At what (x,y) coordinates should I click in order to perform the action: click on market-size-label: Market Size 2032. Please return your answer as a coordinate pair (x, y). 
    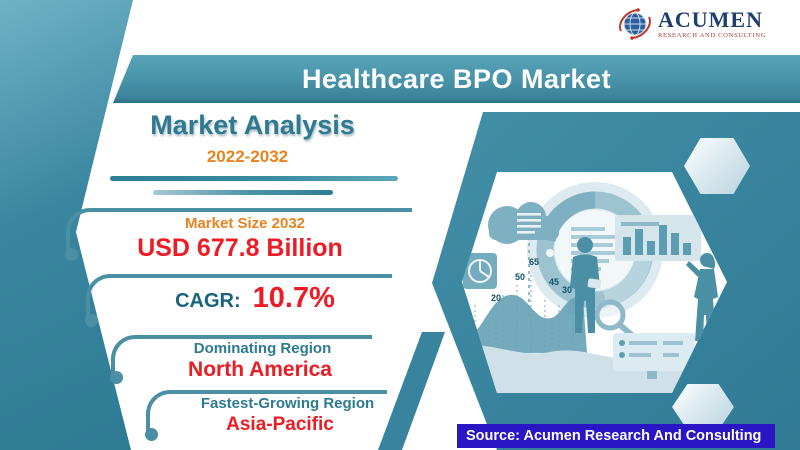
    Looking at the image, I should click on (245, 223).